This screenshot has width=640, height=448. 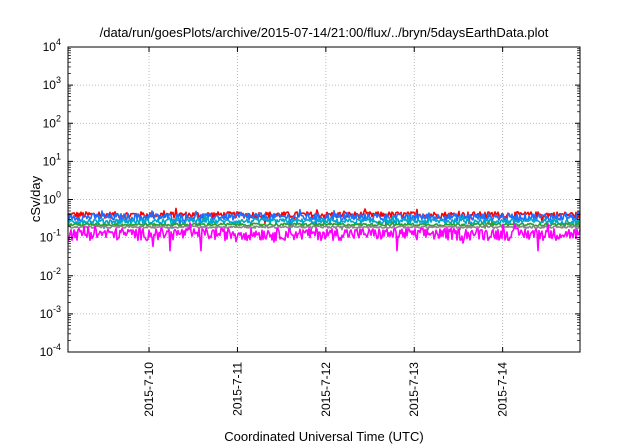 What do you see at coordinates (326, 389) in the screenshot?
I see `x-tick-label: 2015-7-12` at bounding box center [326, 389].